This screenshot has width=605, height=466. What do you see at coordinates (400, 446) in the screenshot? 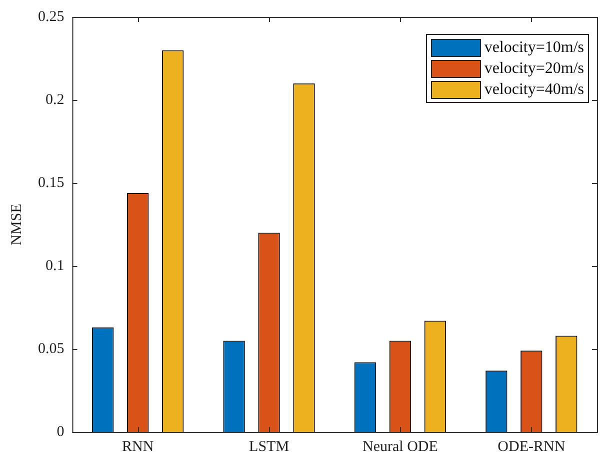
I see `x-tick-label: Neural ODE` at bounding box center [400, 446].